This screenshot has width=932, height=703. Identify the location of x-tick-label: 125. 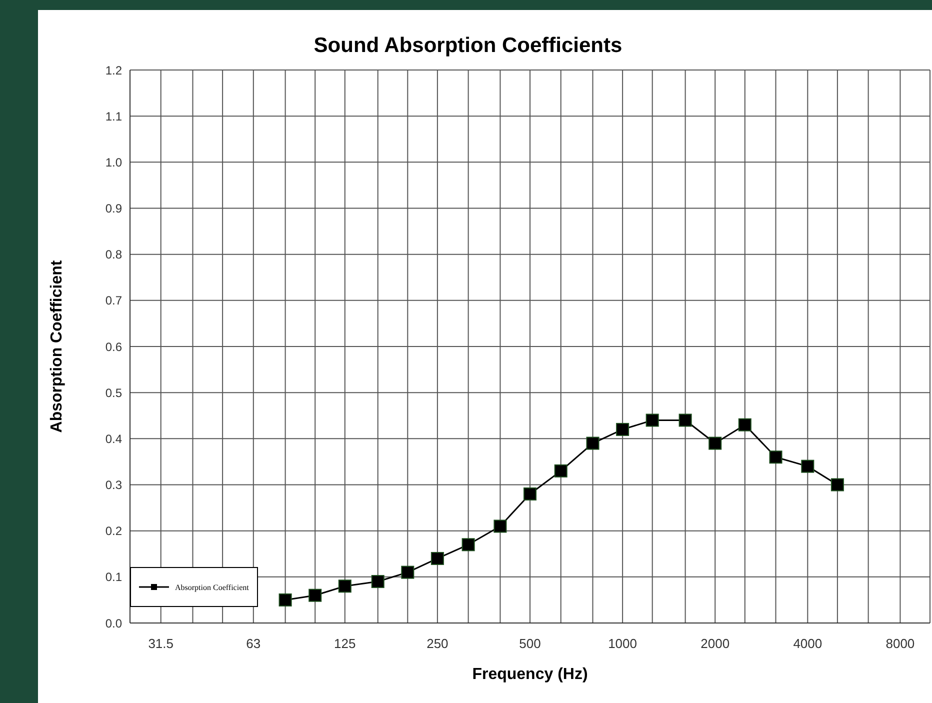
(345, 644).